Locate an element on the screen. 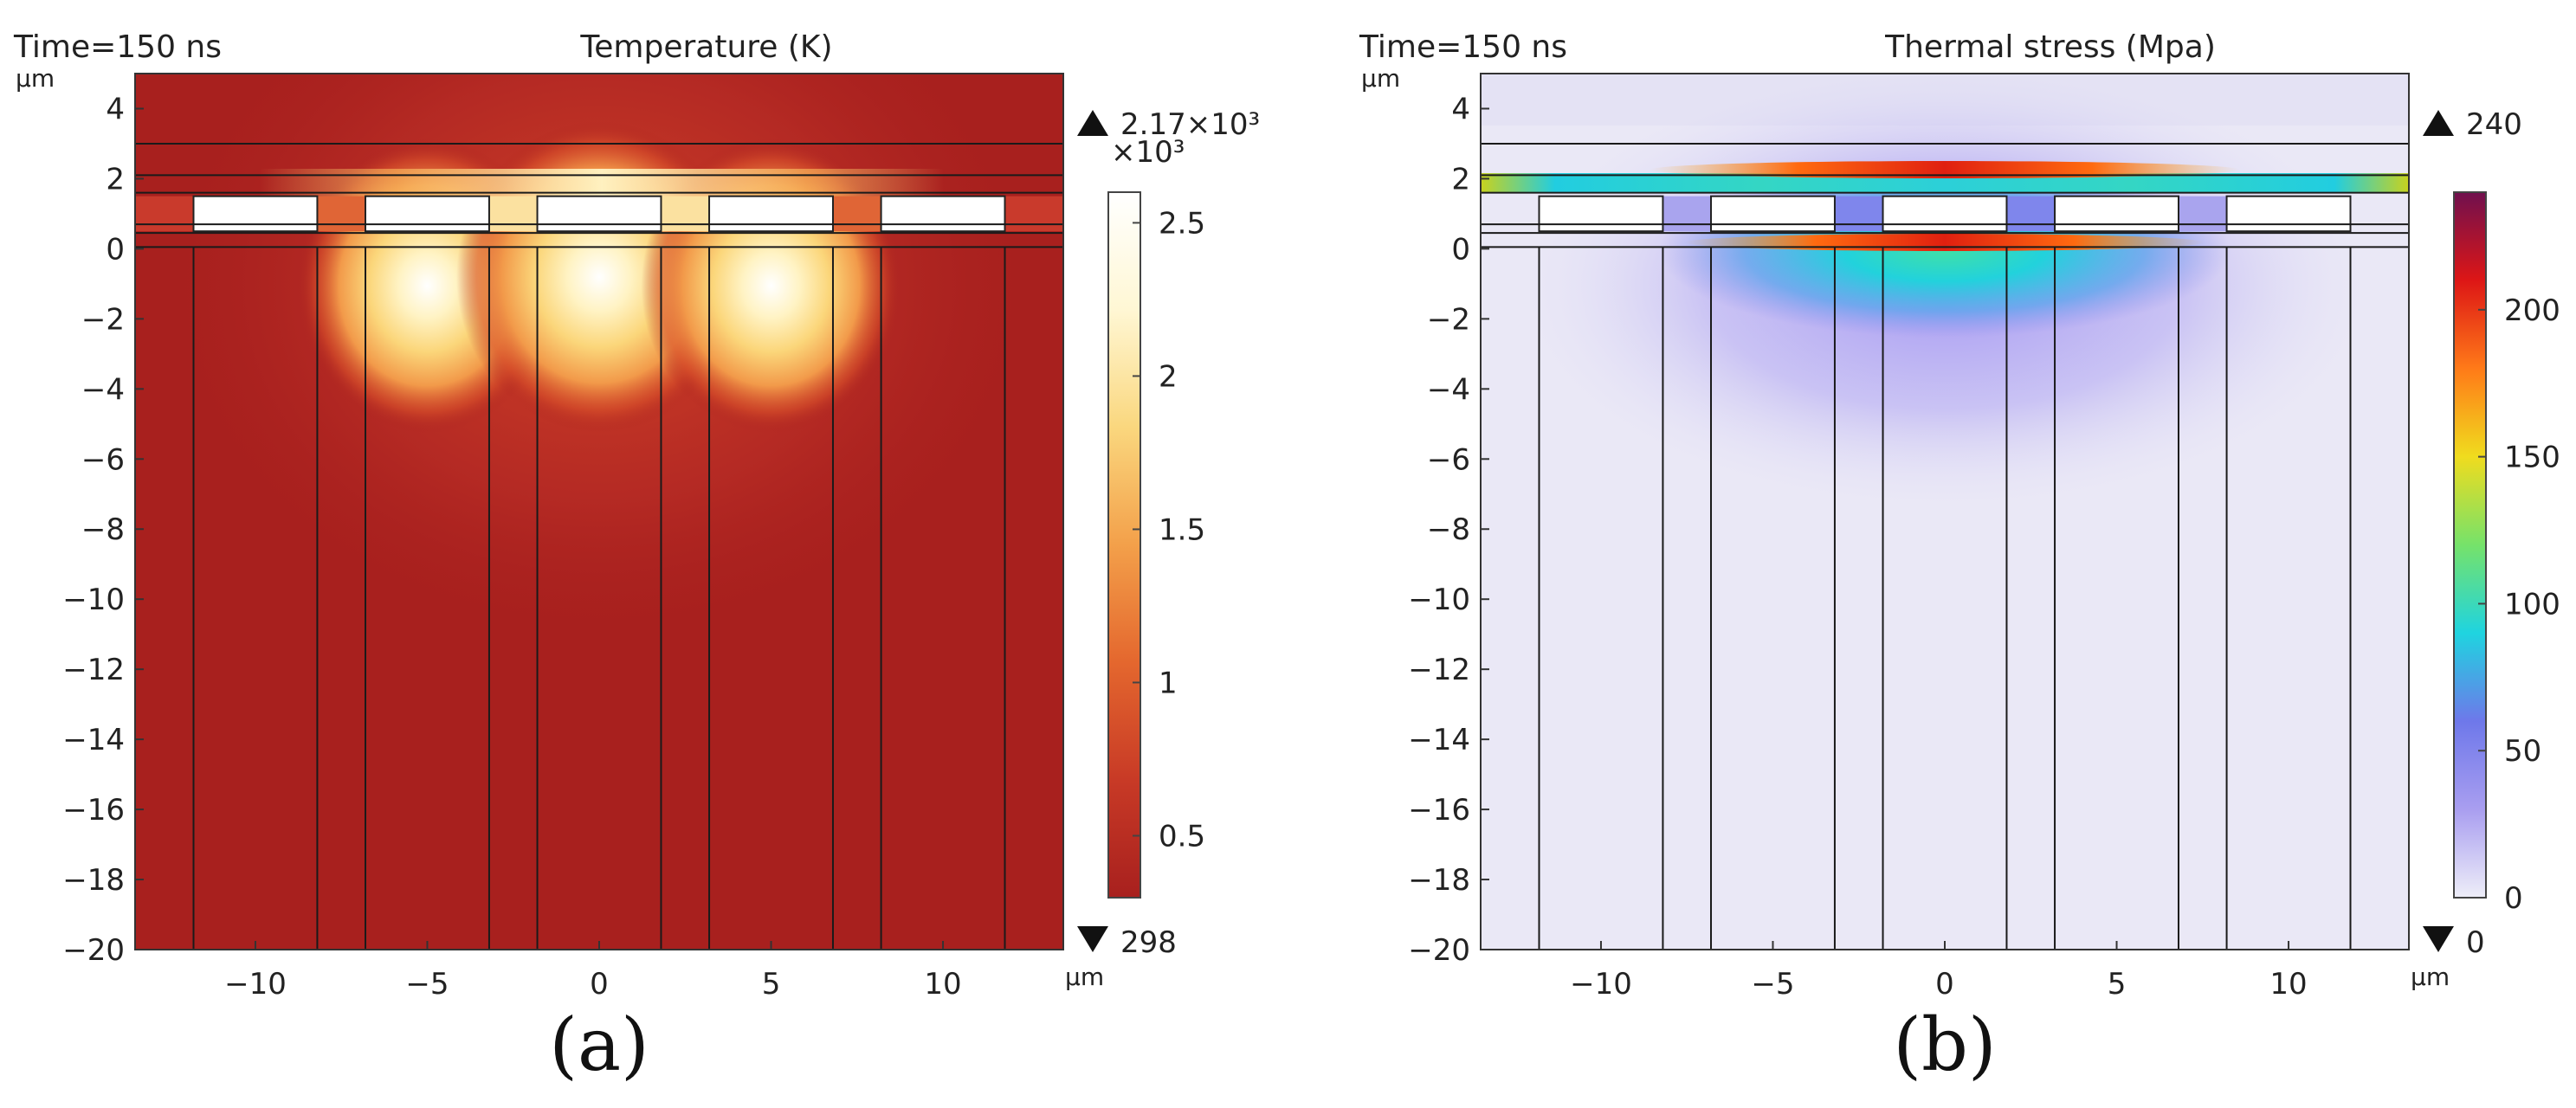  colorbar-tick-label: 150 is located at coordinates (2532, 458).